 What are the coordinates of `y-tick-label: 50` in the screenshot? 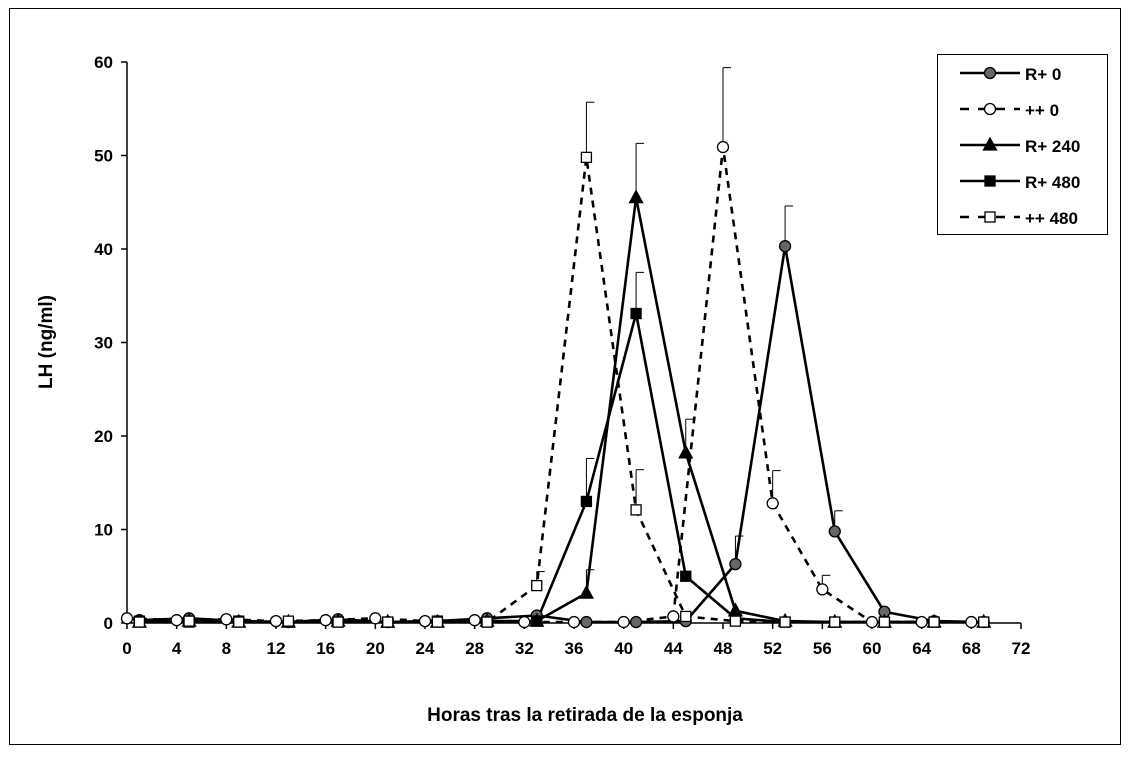 It's located at (103, 156).